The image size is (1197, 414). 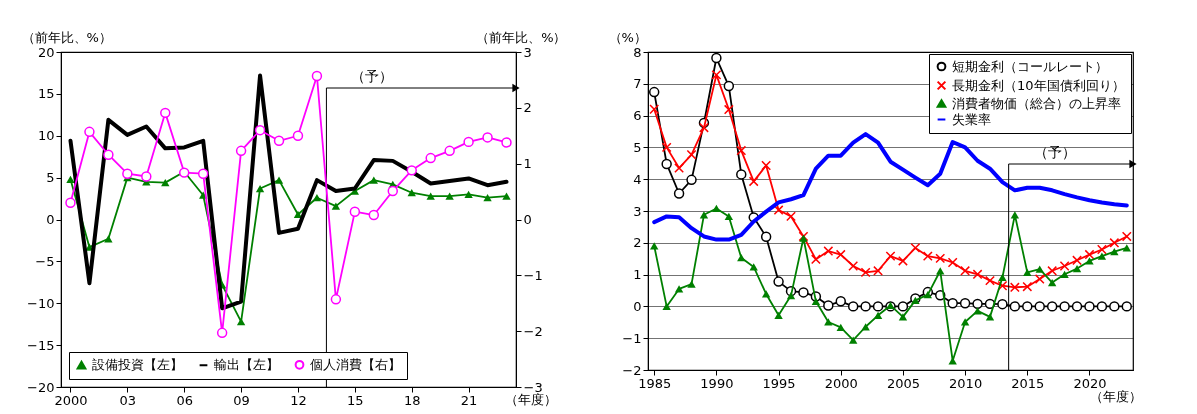 What do you see at coordinates (50, 219) in the screenshot?
I see `y-tick-label: 0` at bounding box center [50, 219].